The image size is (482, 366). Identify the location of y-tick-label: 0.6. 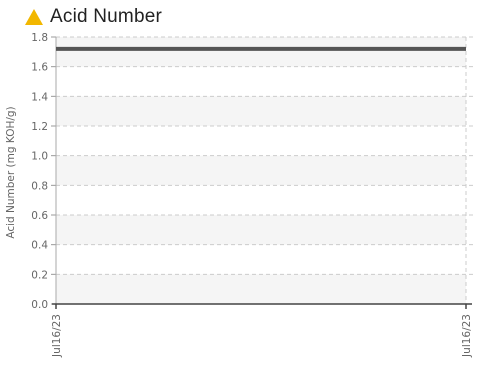
(39, 216).